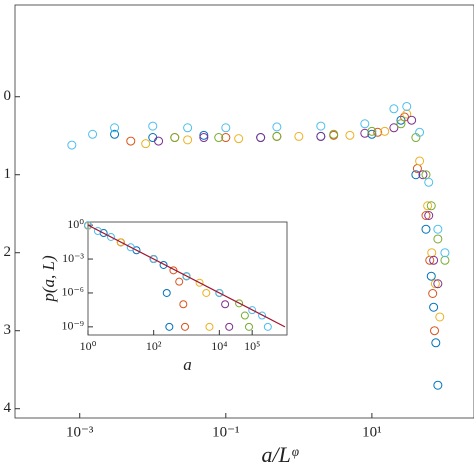 The width and height of the screenshot is (474, 474). I want to click on x-tick-label: 10¹, so click(372, 432).